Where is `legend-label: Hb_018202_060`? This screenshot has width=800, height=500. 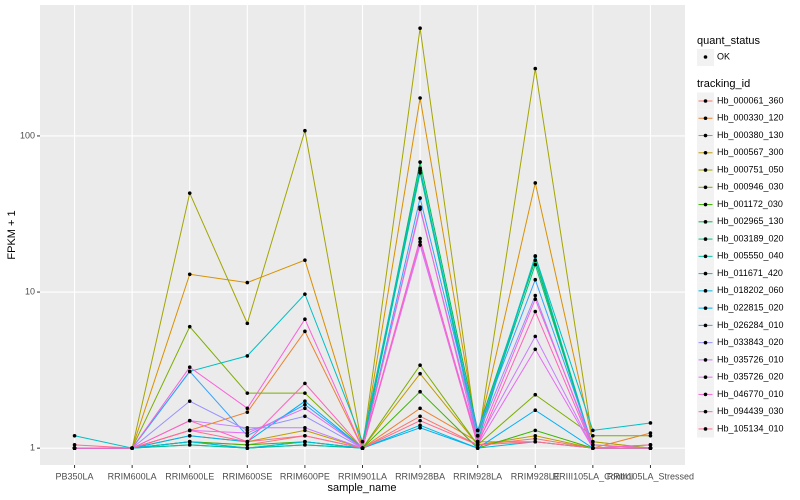
legend-label: Hb_018202_060 is located at coordinates (750, 290).